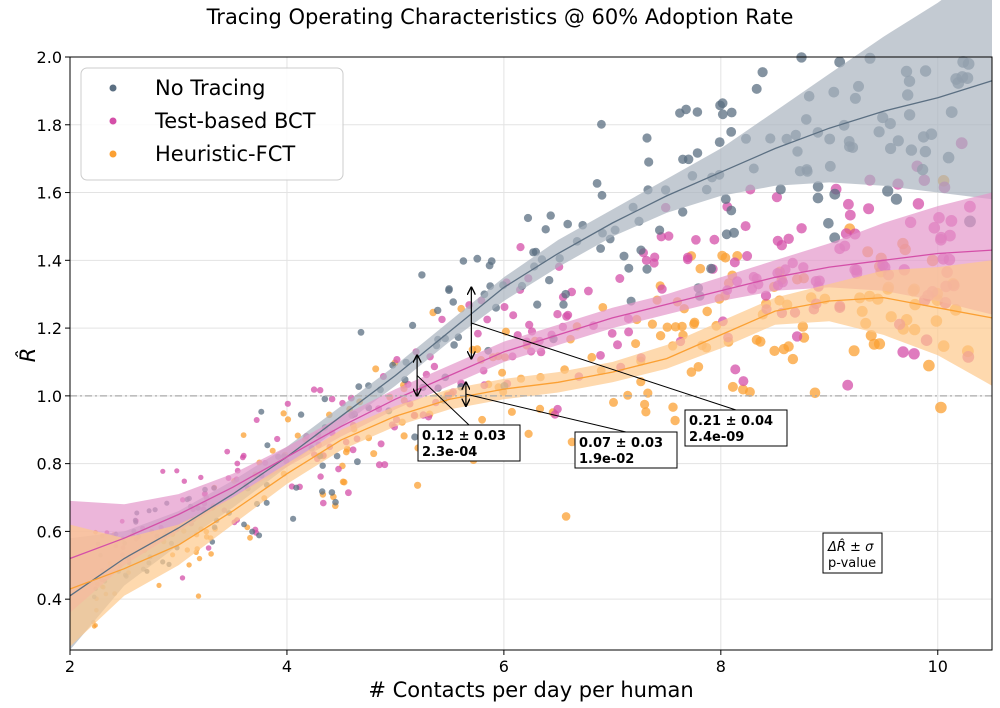 The height and width of the screenshot is (708, 1000). I want to click on legend: No Tracing Test-based BCT Heuristic-FCT, so click(212, 124).